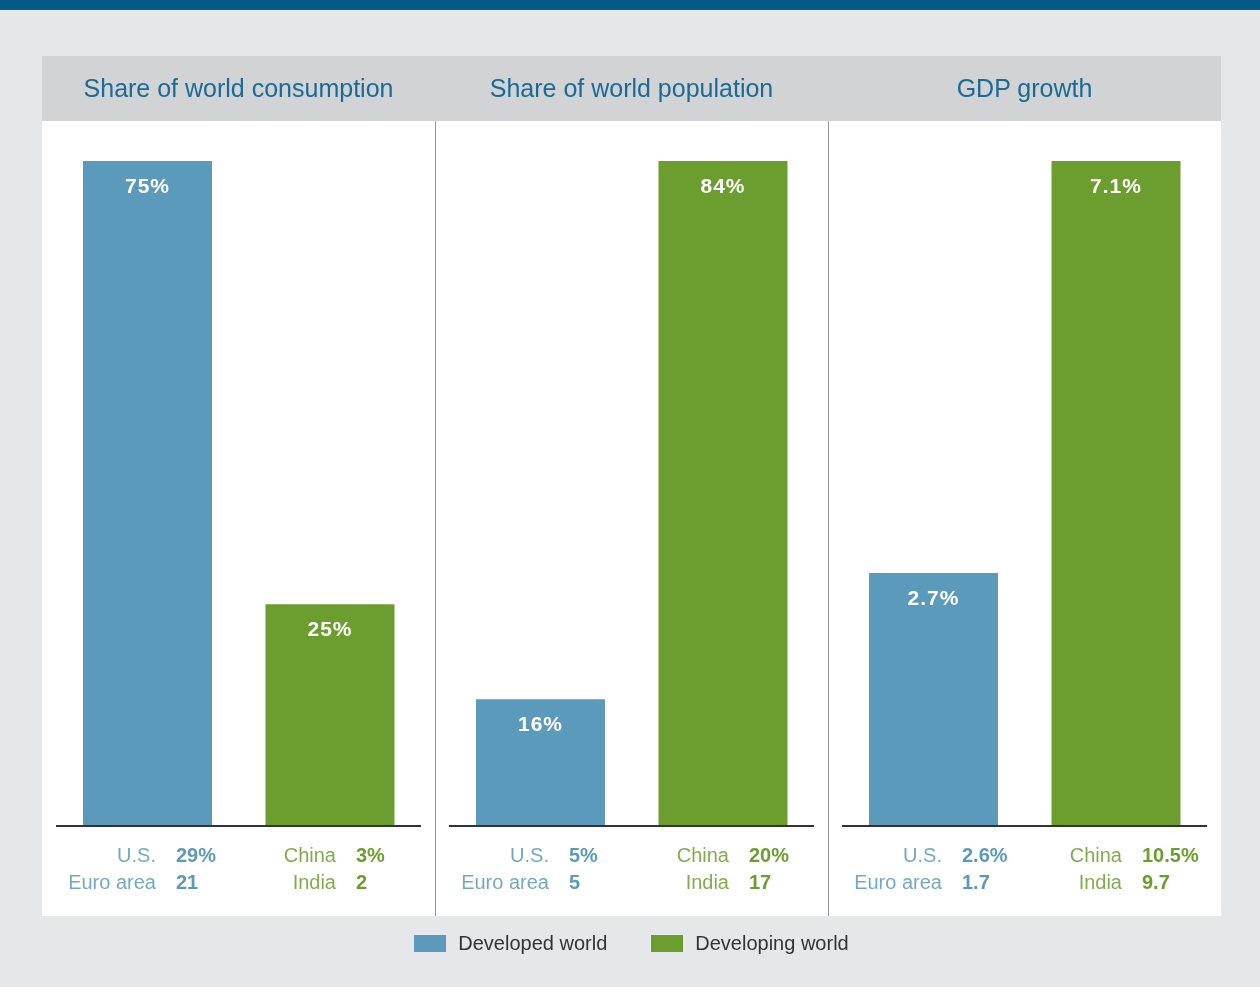 This screenshot has height=987, width=1260. I want to click on text: 20%, so click(769, 855).